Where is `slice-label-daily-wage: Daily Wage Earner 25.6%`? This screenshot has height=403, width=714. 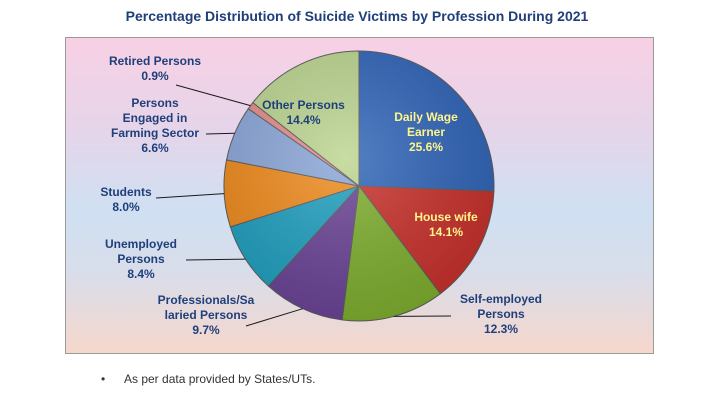
slice-label-daily-wage: Daily Wage Earner 25.6% is located at coordinates (426, 132).